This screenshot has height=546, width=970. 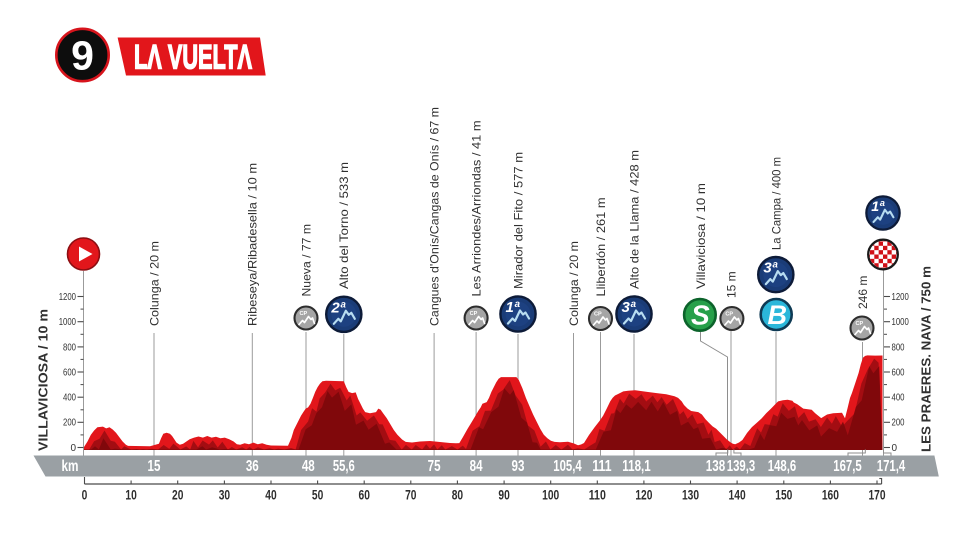 What do you see at coordinates (643, 495) in the screenshot?
I see `svg-text: 120` at bounding box center [643, 495].